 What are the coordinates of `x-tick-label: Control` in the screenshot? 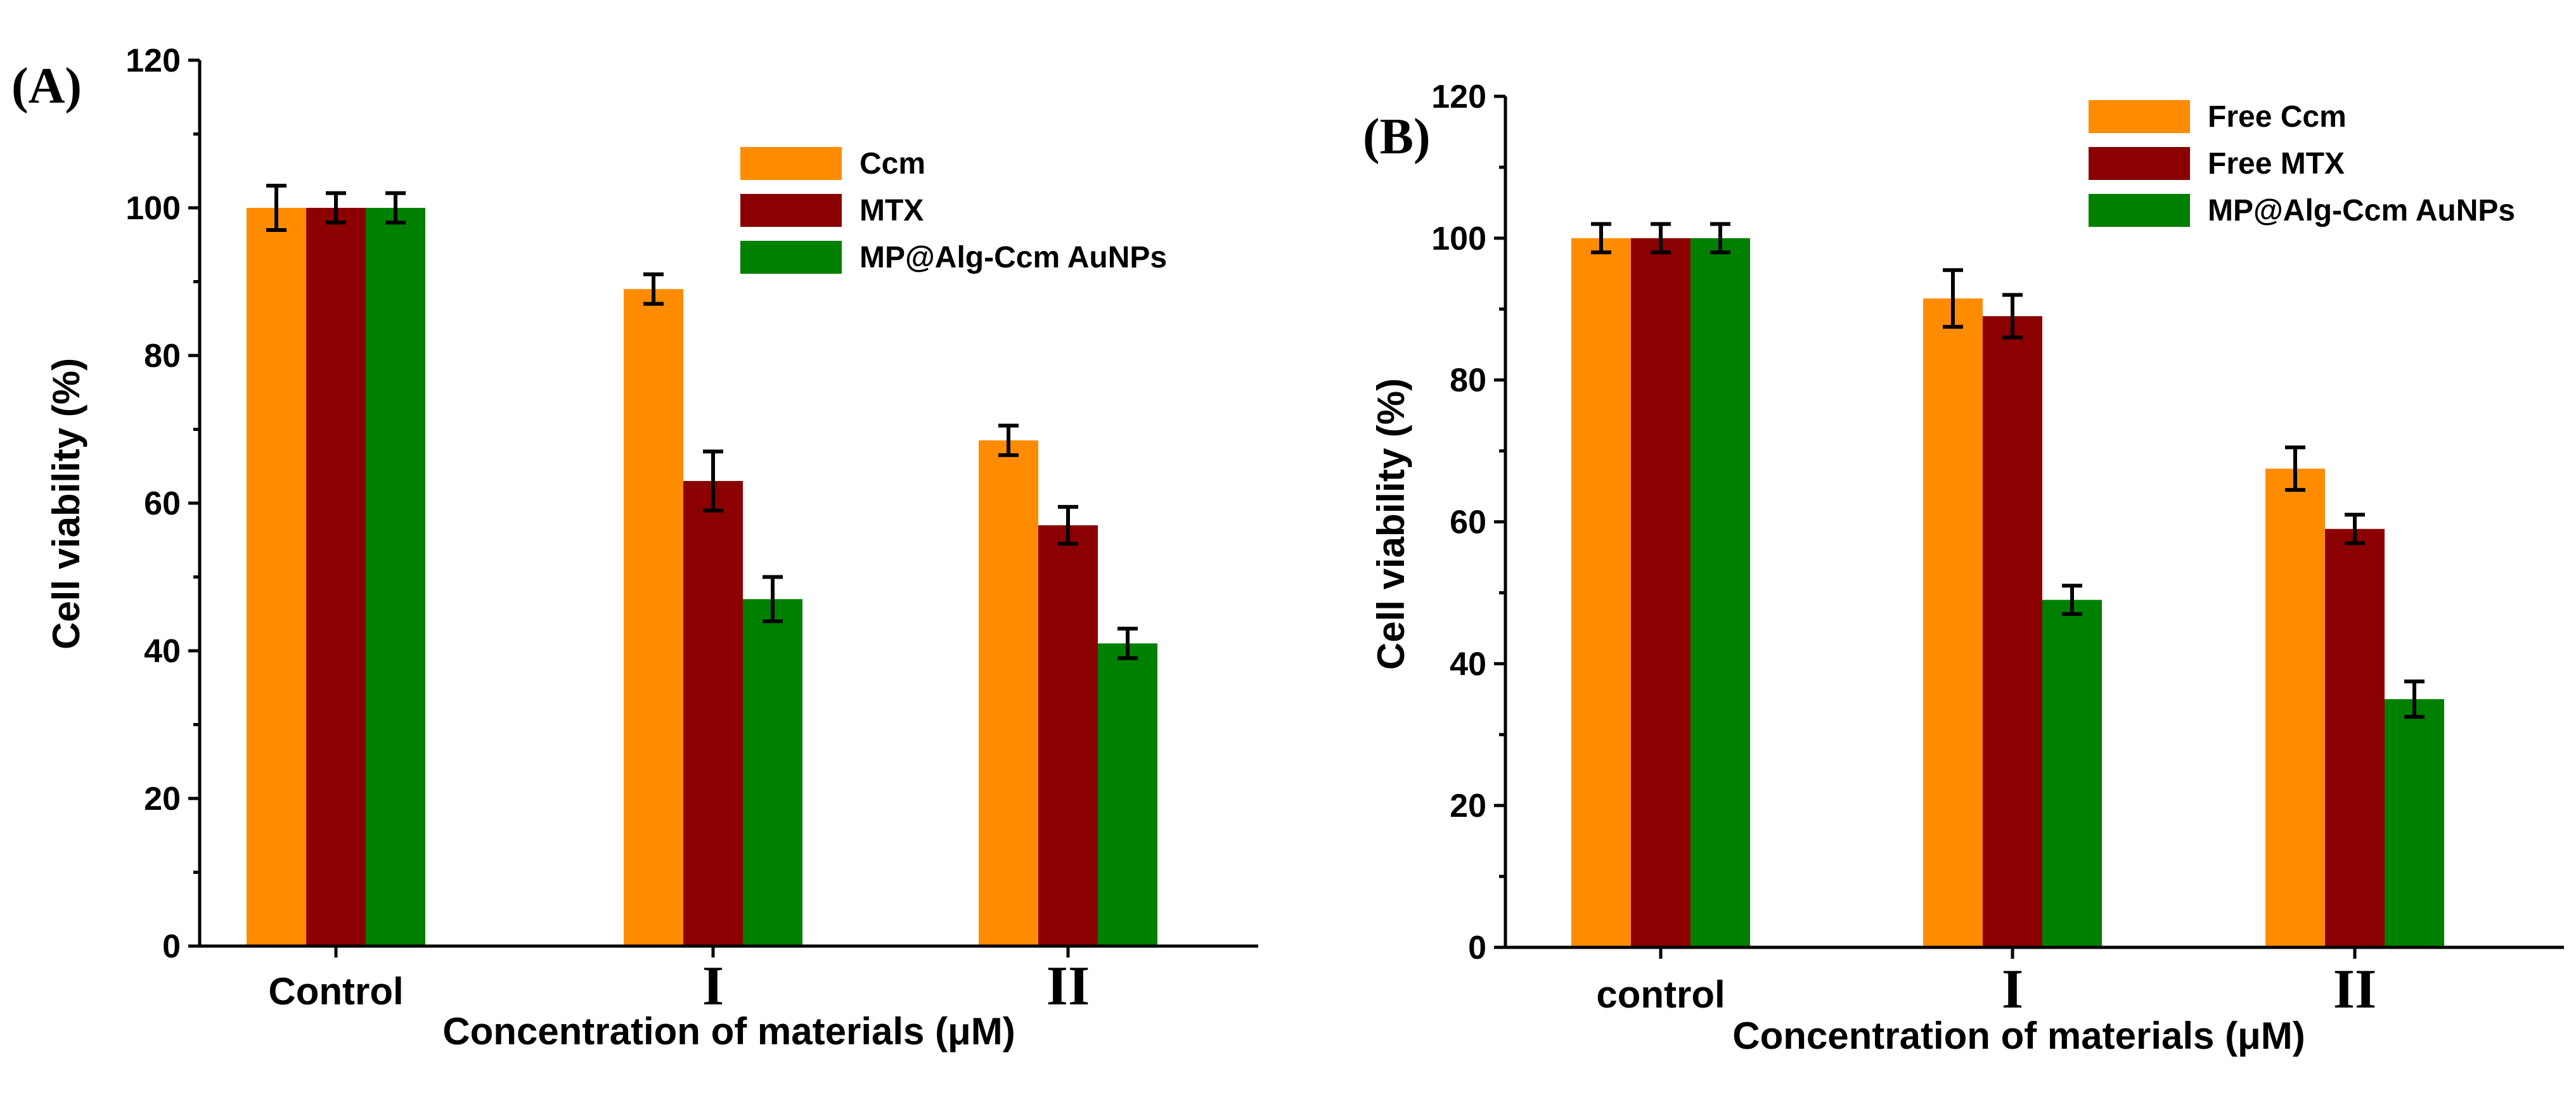 It's located at (336, 992).